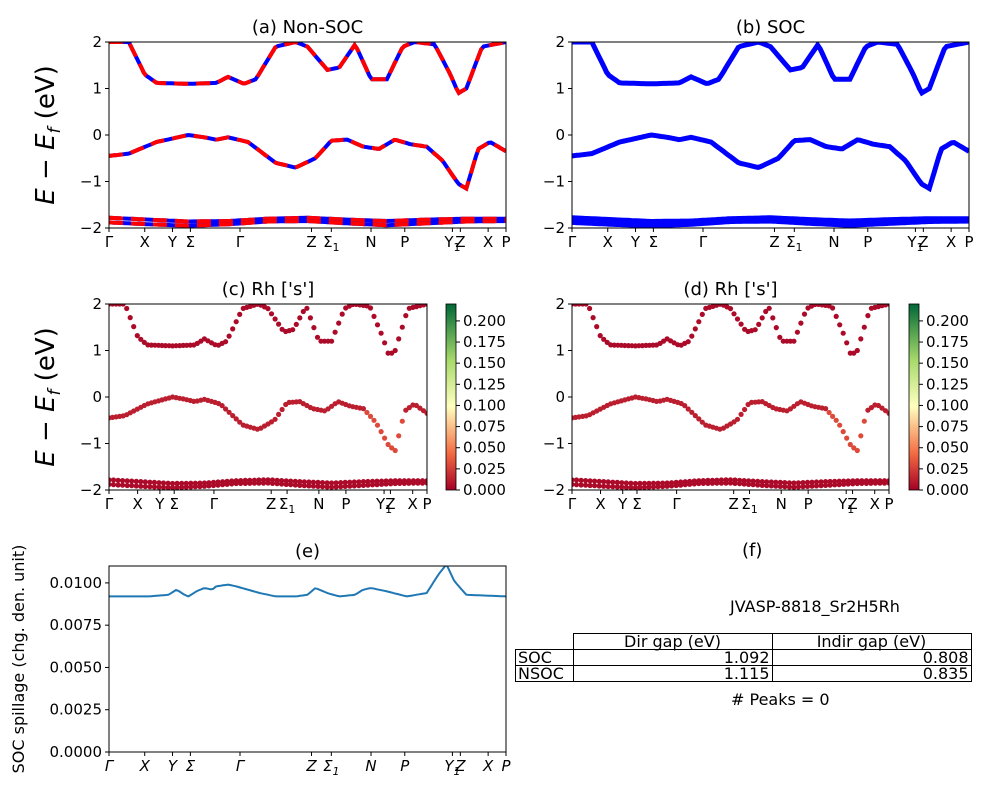  I want to click on colorbar-tick-label: 0.025, so click(484, 469).